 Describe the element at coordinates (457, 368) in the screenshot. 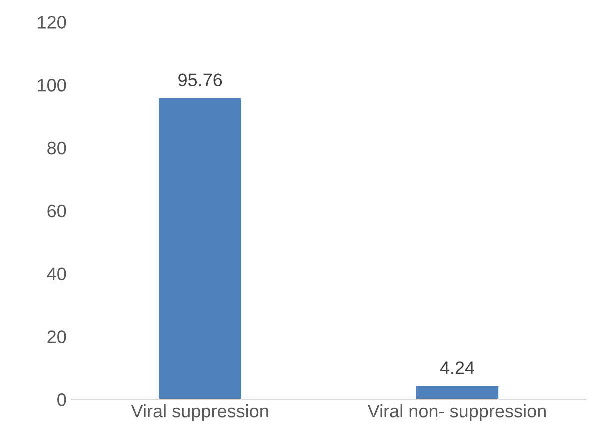

I see `data-label: 4.24` at that location.